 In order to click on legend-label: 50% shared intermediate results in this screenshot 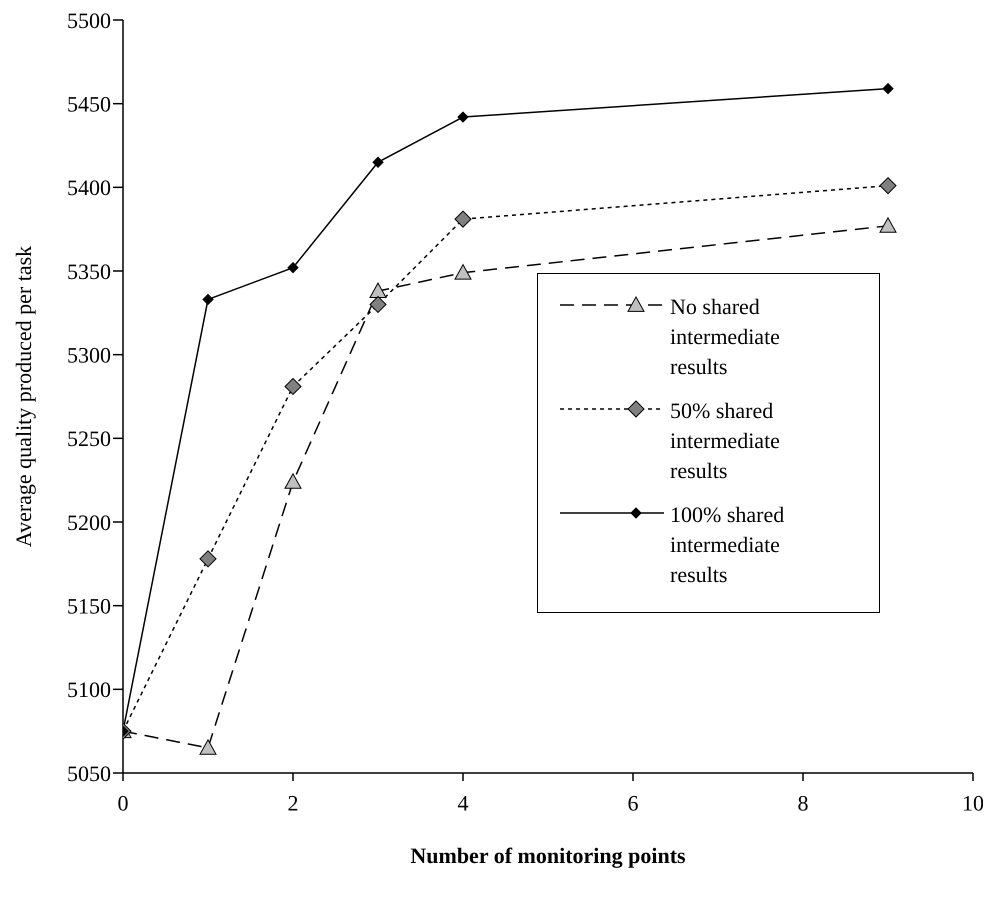, I will do `click(725, 441)`.